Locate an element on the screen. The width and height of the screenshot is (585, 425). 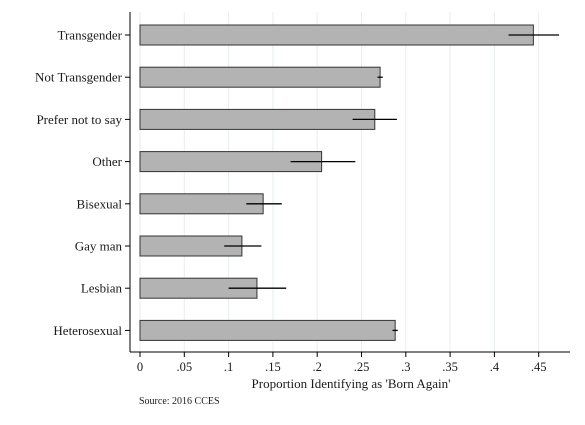
category-label: Heterosexual is located at coordinates (87, 330).